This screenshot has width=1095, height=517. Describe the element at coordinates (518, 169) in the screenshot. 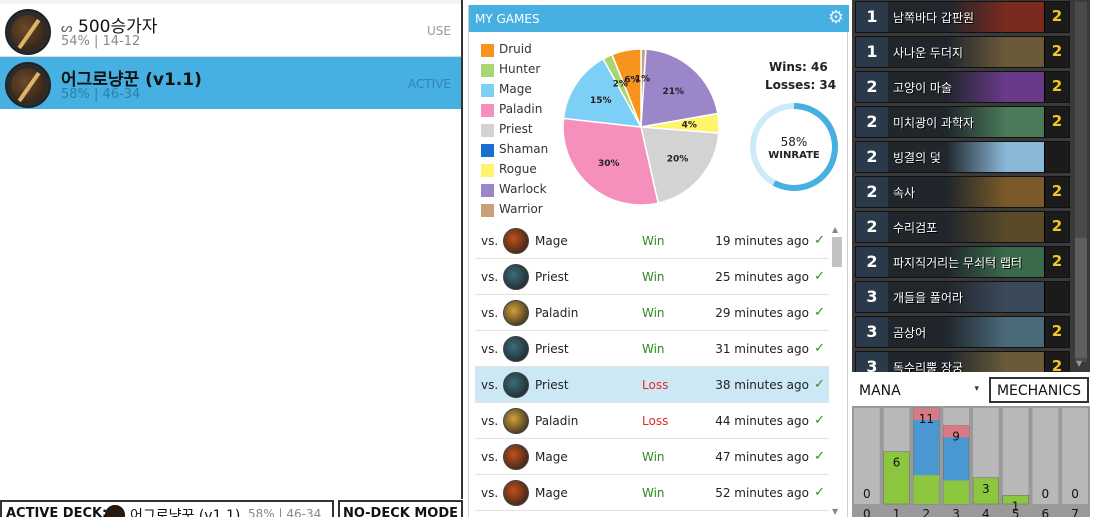

I see `legend-label: Rogue` at that location.